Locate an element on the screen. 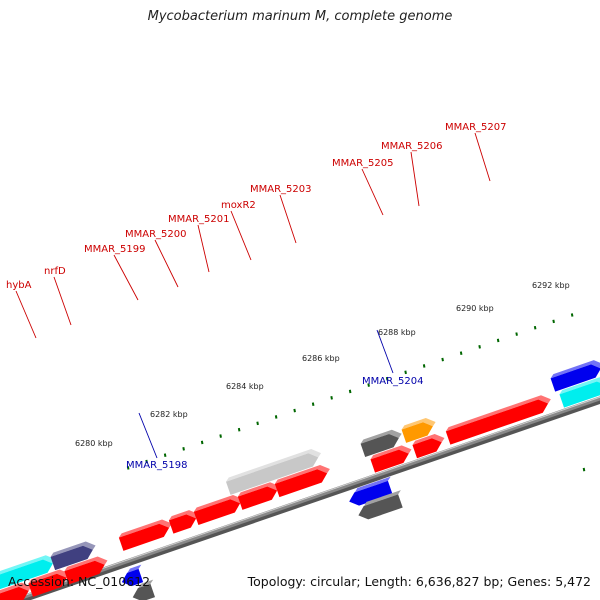  gene-mmar-5198-blue is located at coordinates (132, 577).